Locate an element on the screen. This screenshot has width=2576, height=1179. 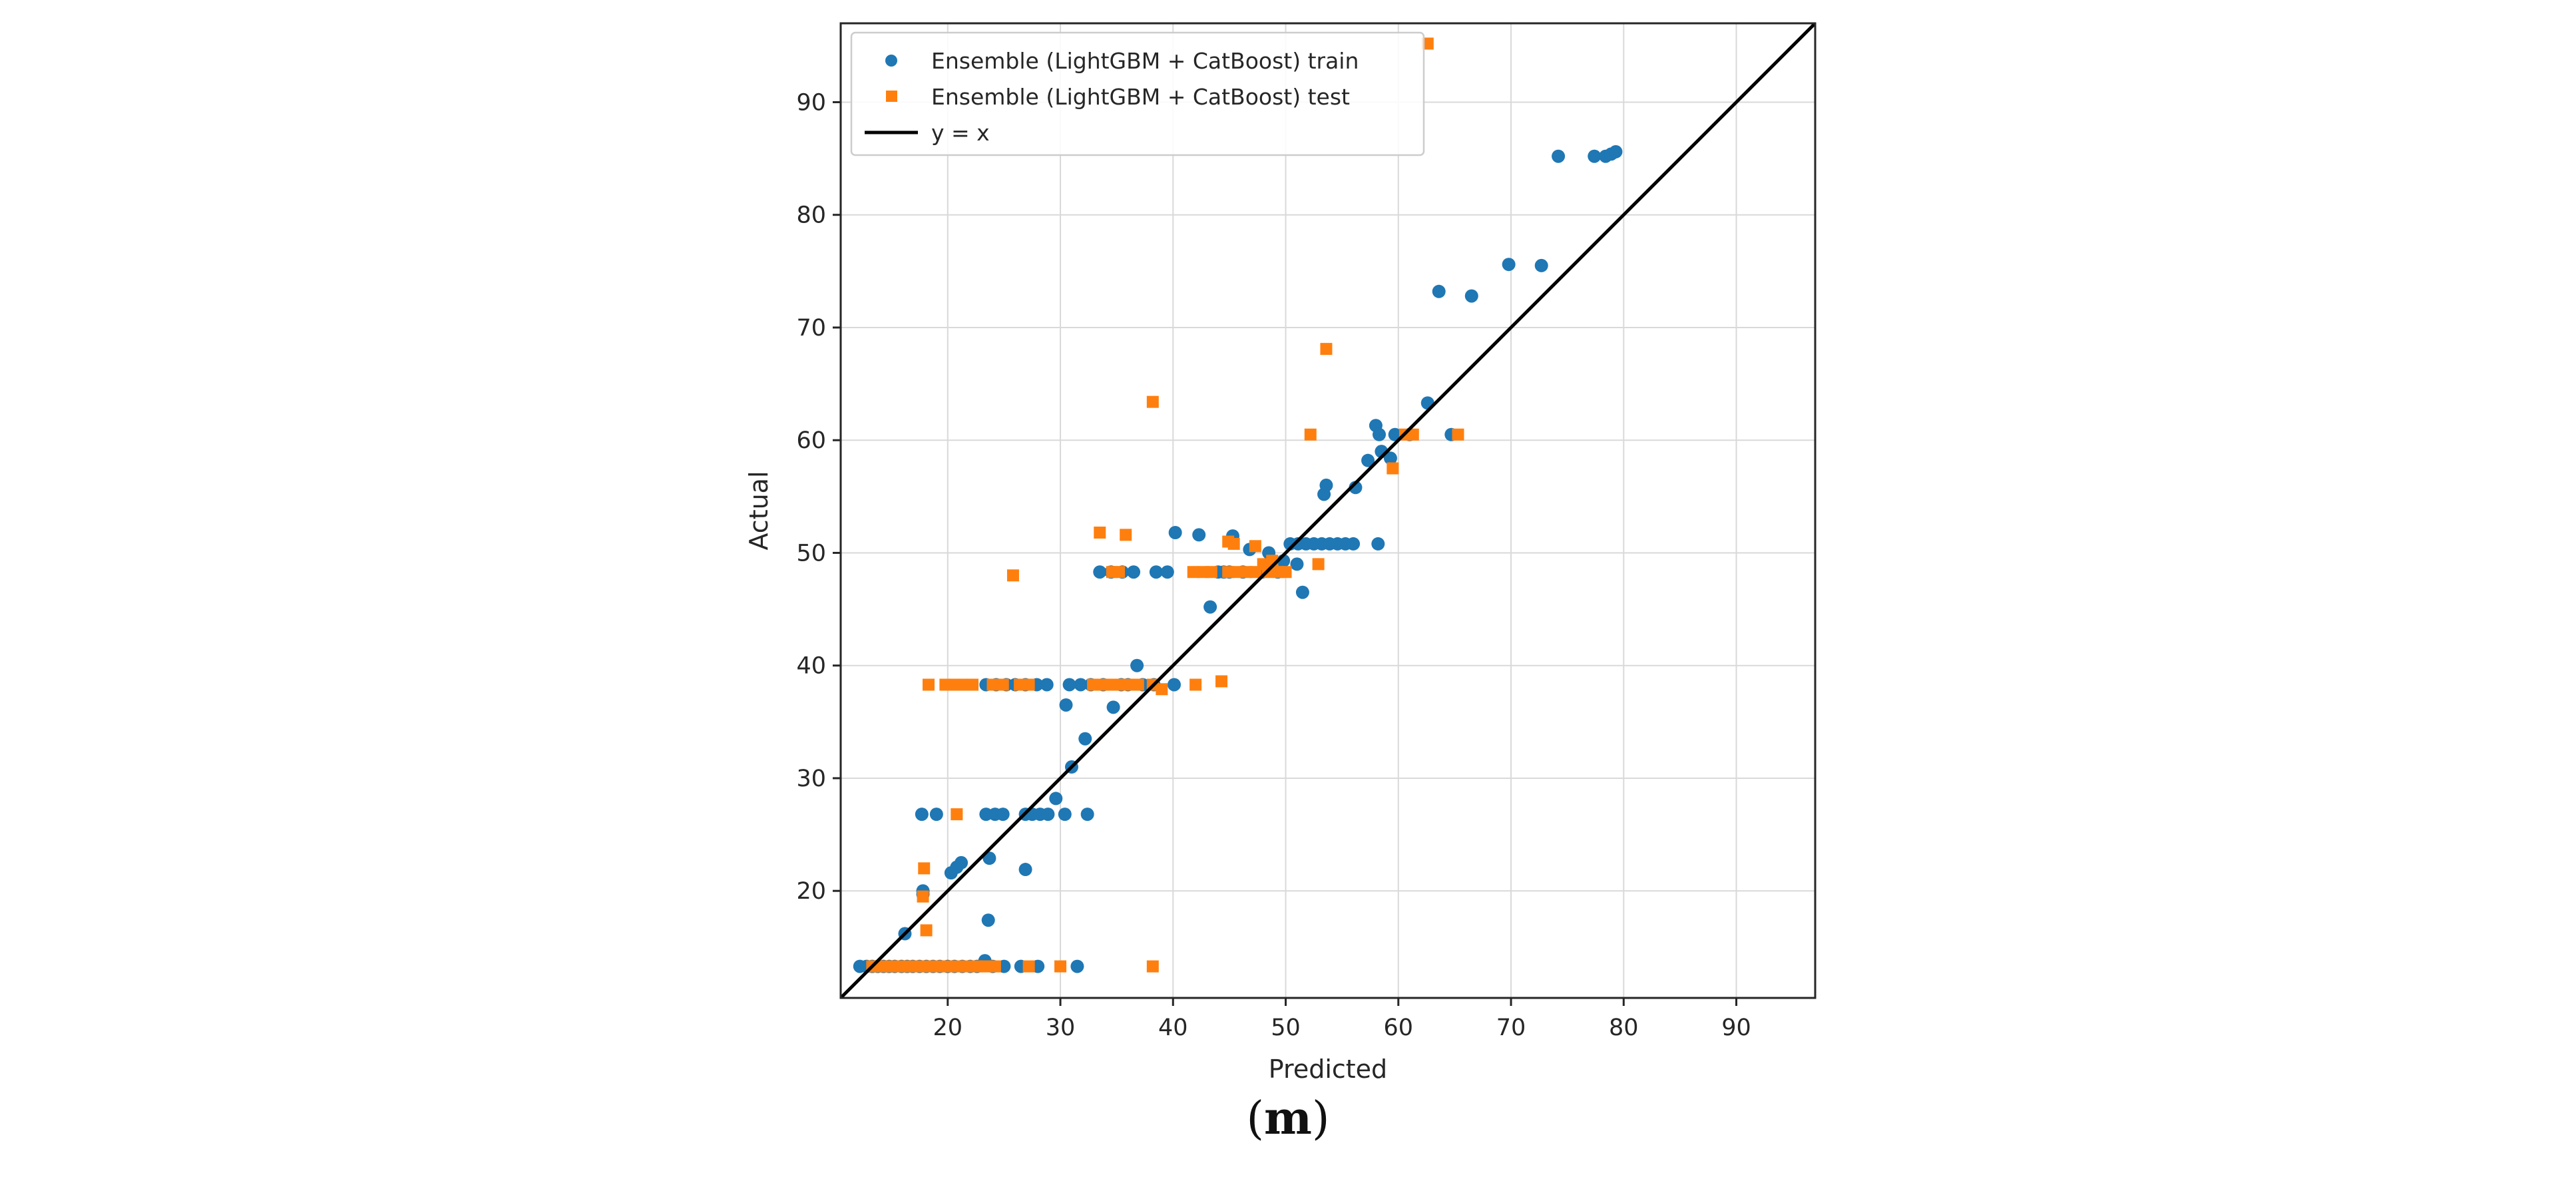
y-tick-label: 40 is located at coordinates (811, 666).